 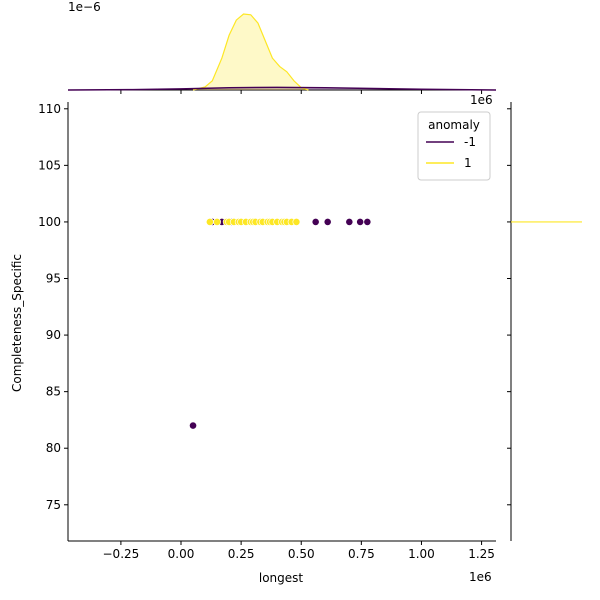 What do you see at coordinates (282, 88) in the screenshot?
I see `kde-line-anomaly-neg1` at bounding box center [282, 88].